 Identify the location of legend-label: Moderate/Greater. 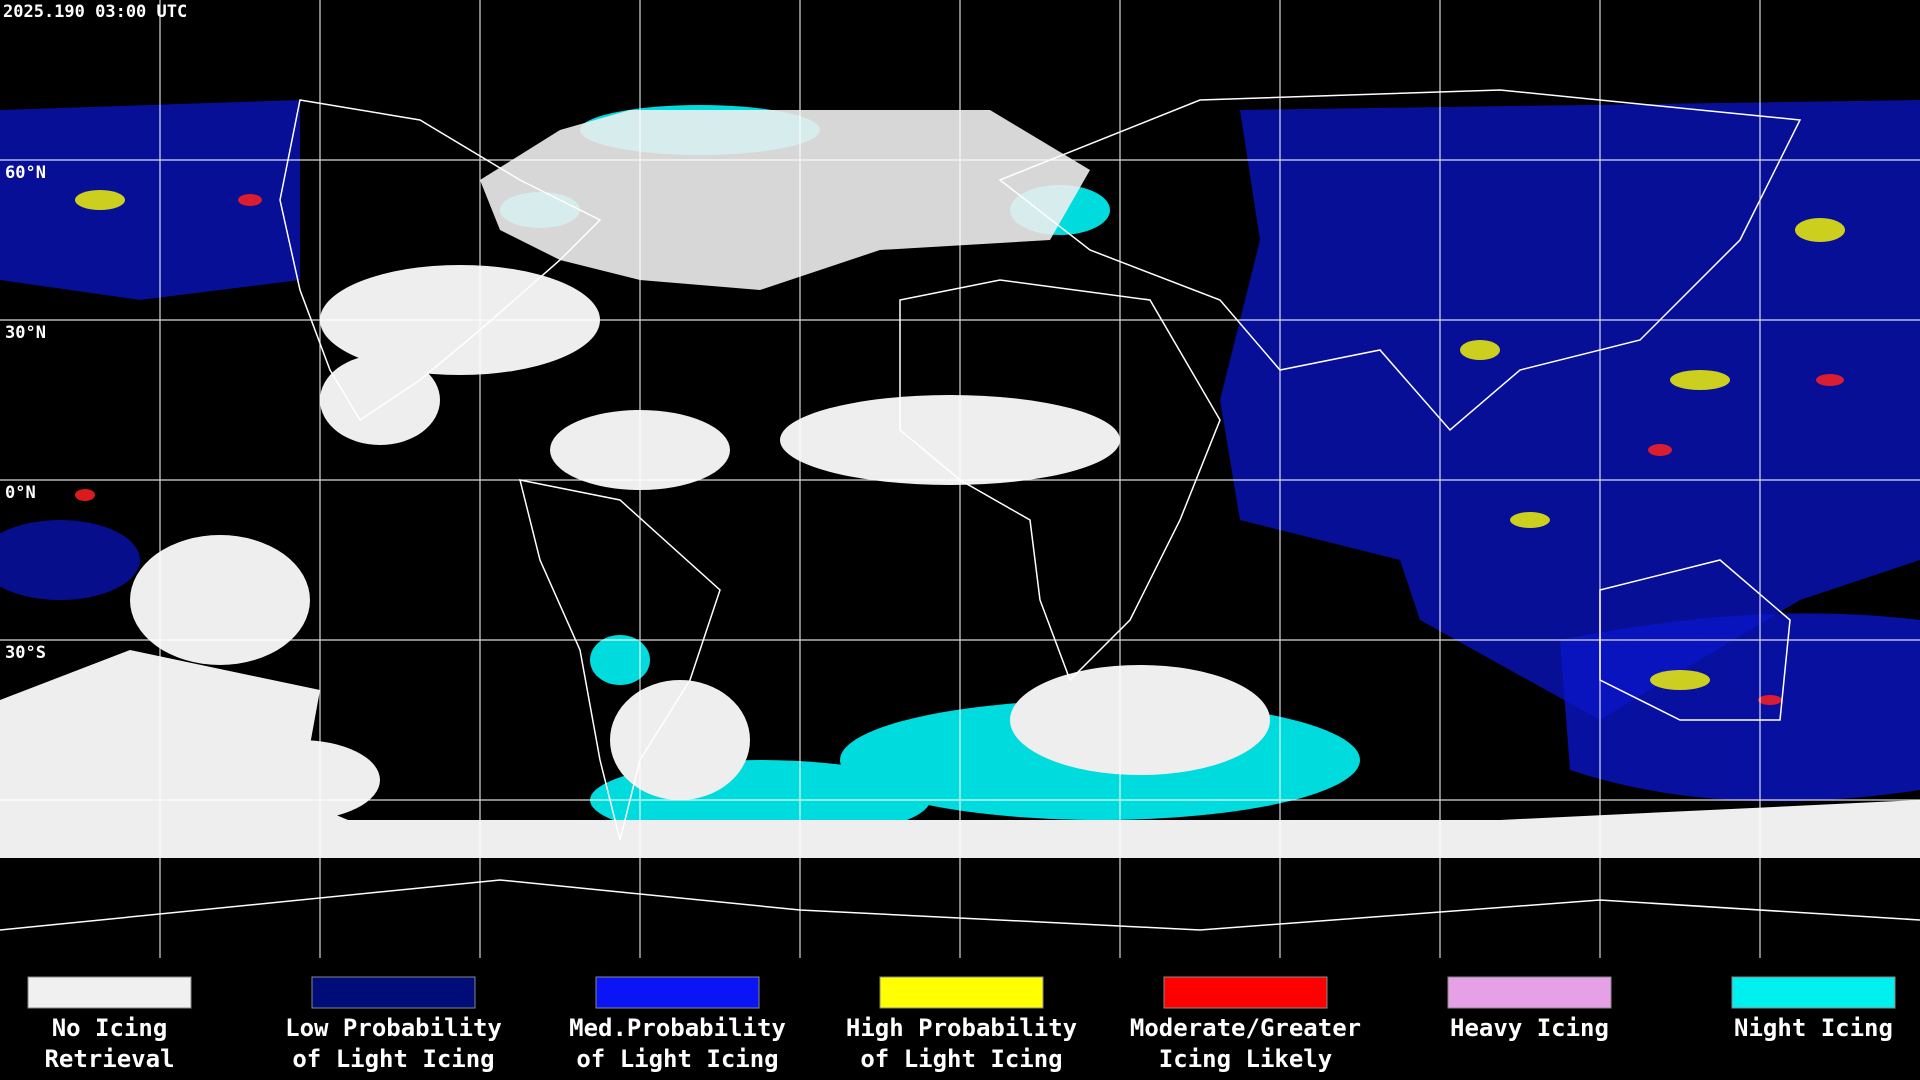
(1245, 1028).